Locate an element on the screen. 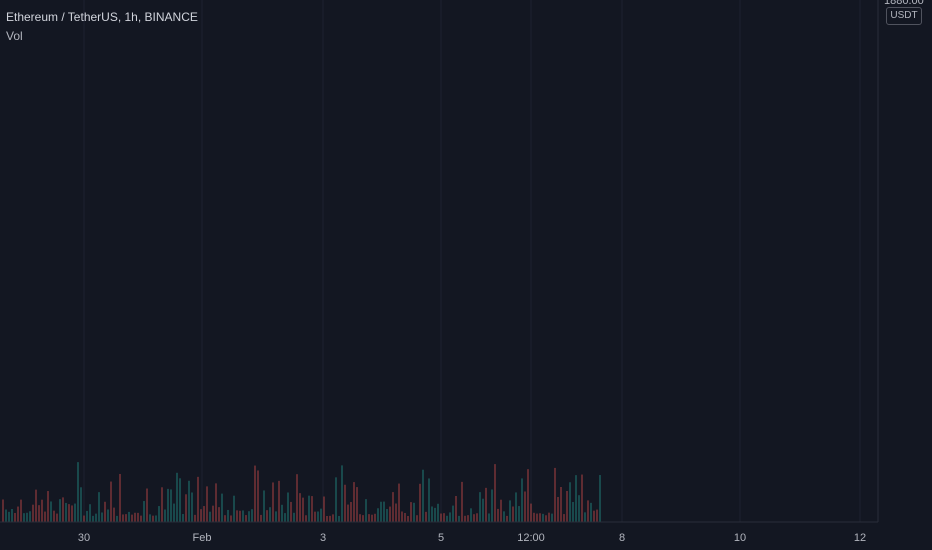 This screenshot has width=932, height=550. time-tick-label: 10 is located at coordinates (740, 538).